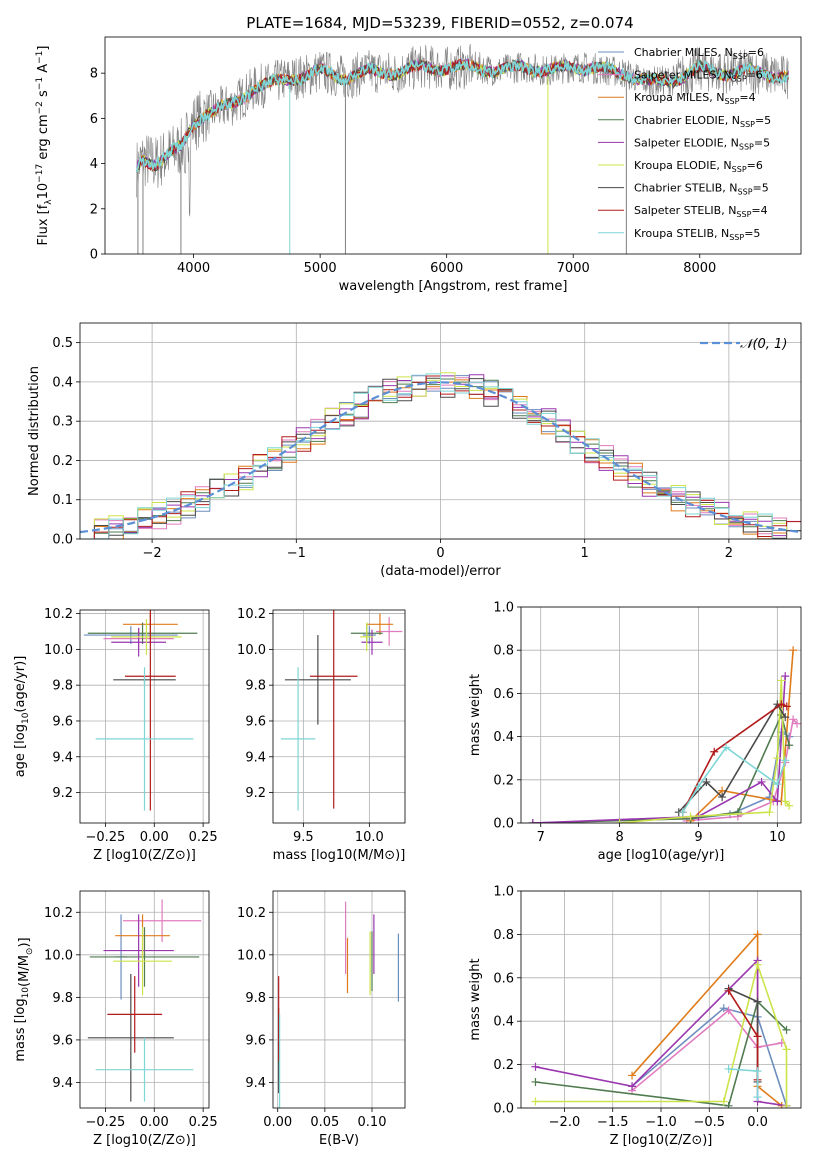 The height and width of the screenshot is (1170, 819). I want to click on x-tick-label: 9.5, so click(303, 837).